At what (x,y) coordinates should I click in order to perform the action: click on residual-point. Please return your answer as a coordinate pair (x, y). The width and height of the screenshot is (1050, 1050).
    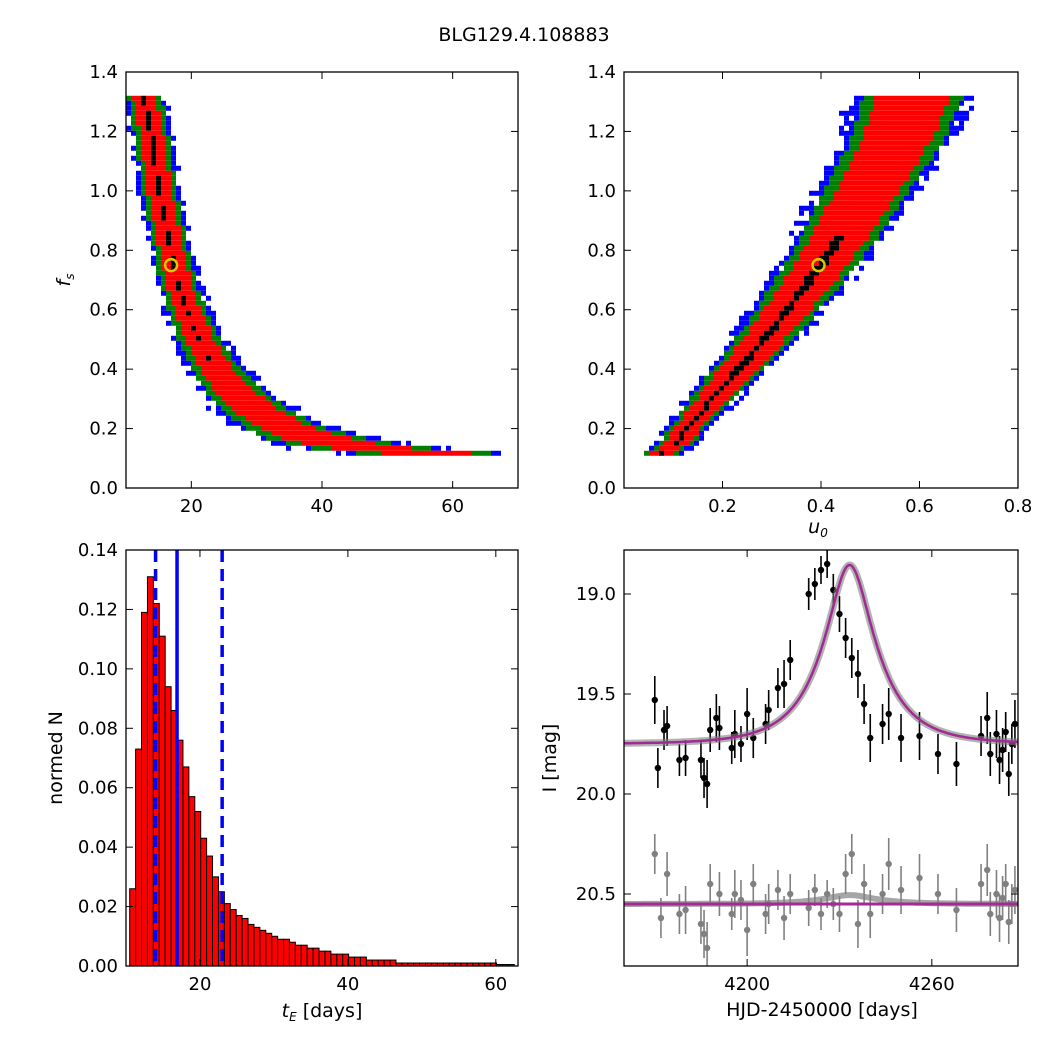
    Looking at the image, I should click on (858, 924).